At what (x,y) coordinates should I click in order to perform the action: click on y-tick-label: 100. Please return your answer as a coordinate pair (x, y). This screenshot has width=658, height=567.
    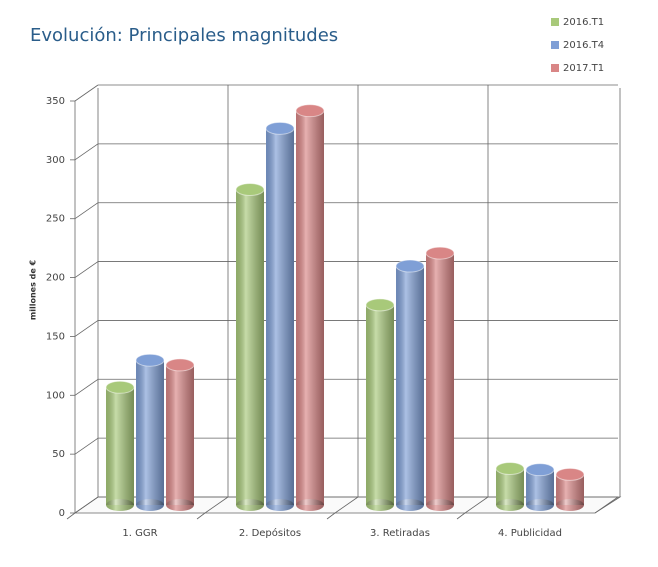
    Looking at the image, I should click on (55, 395).